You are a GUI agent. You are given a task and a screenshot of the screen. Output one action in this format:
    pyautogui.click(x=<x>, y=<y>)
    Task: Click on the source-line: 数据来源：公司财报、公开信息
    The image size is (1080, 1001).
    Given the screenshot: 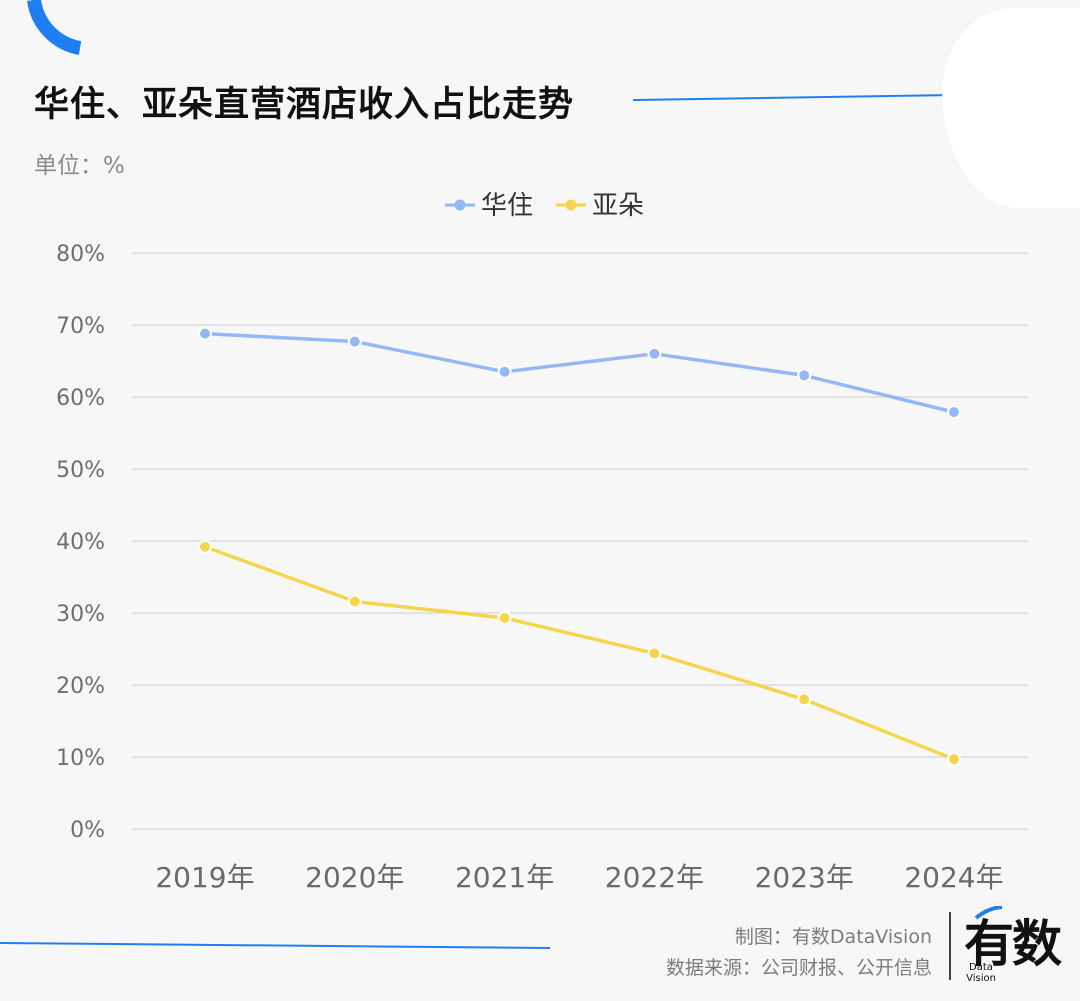 What is the action you would take?
    pyautogui.click(x=798, y=968)
    